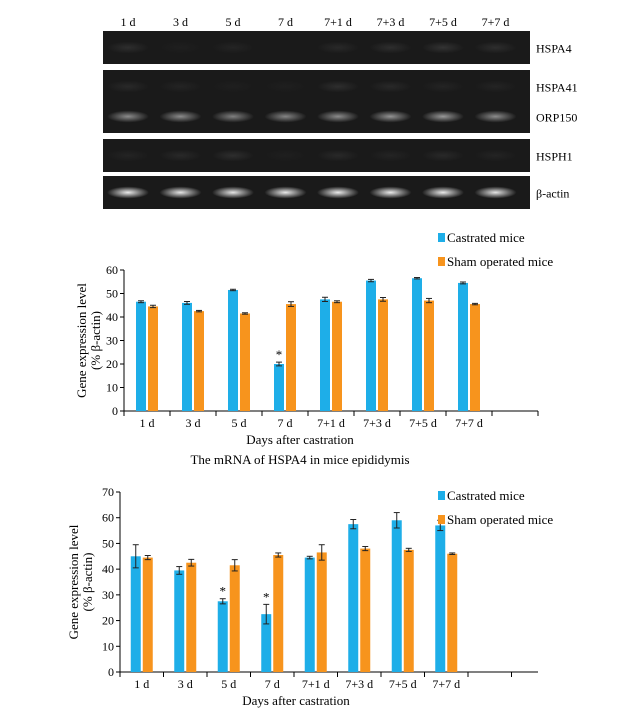 This screenshot has height=718, width=617. Describe the element at coordinates (108, 569) in the screenshot. I see `y-tick-label: 40` at that location.